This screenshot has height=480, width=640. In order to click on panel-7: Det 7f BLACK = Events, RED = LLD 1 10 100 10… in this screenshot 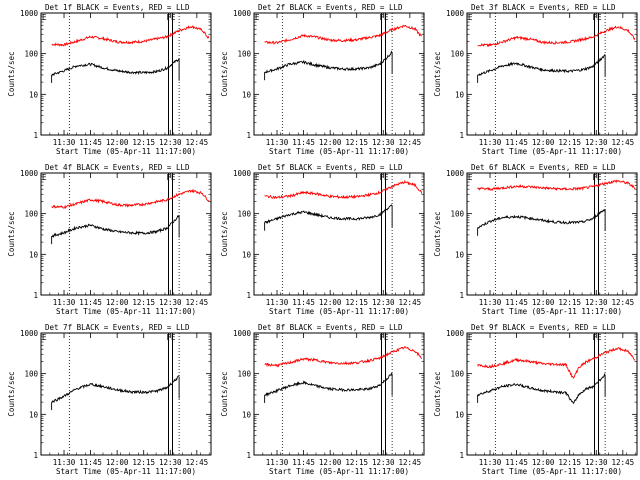, I will do `click(109, 399)`.